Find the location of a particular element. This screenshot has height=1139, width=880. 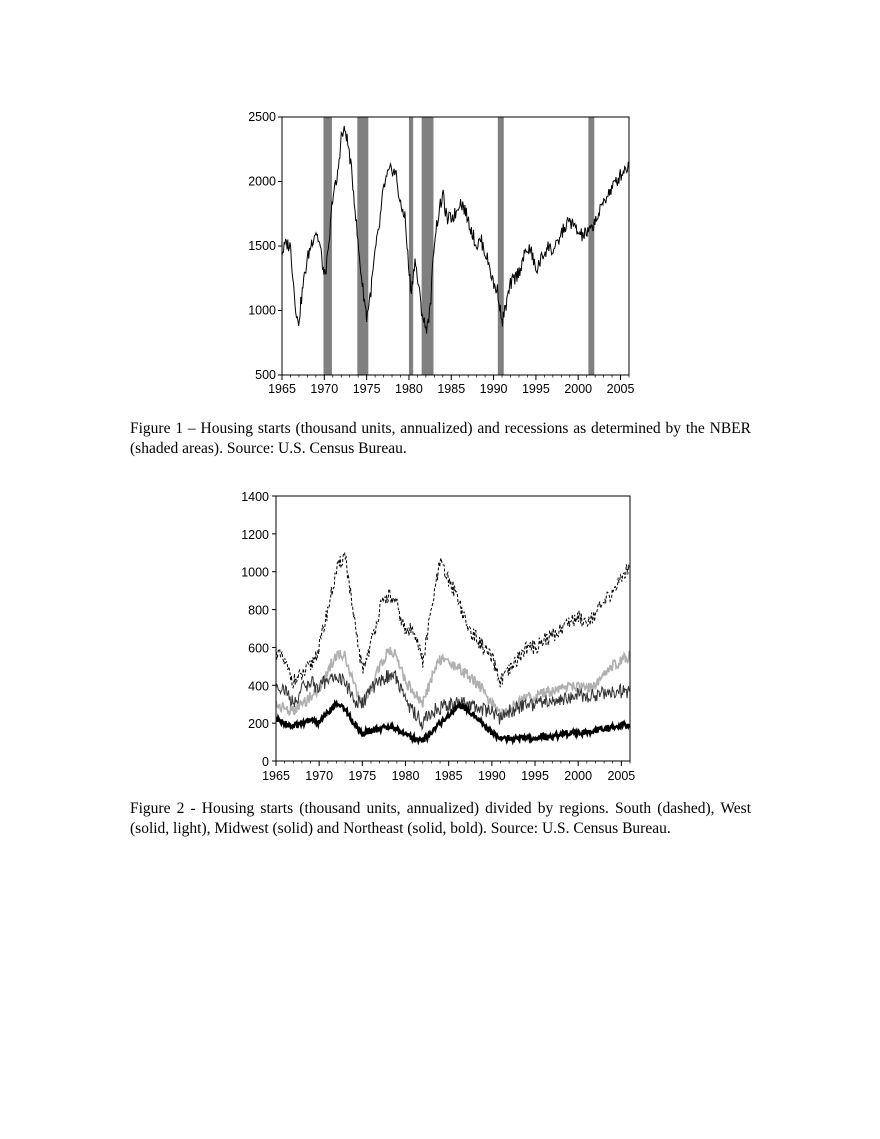

y-tick-label: 1500 is located at coordinates (262, 246).